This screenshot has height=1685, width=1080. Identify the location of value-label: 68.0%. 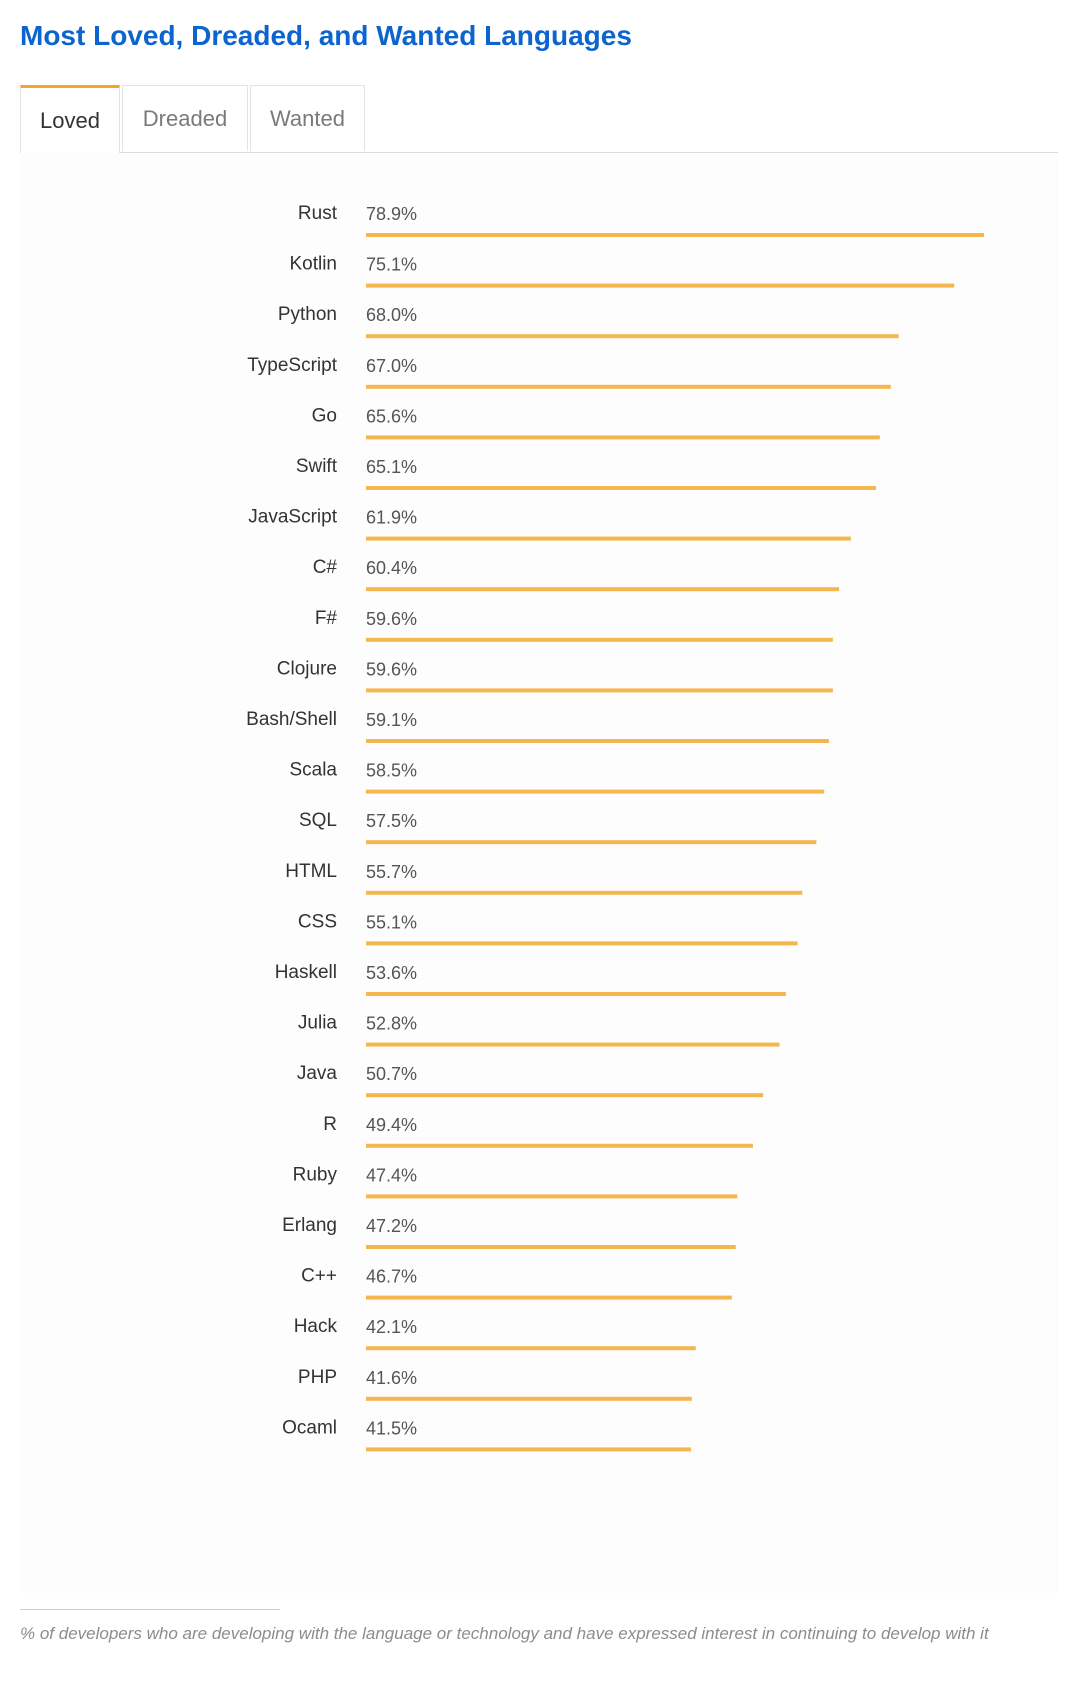
(391, 315).